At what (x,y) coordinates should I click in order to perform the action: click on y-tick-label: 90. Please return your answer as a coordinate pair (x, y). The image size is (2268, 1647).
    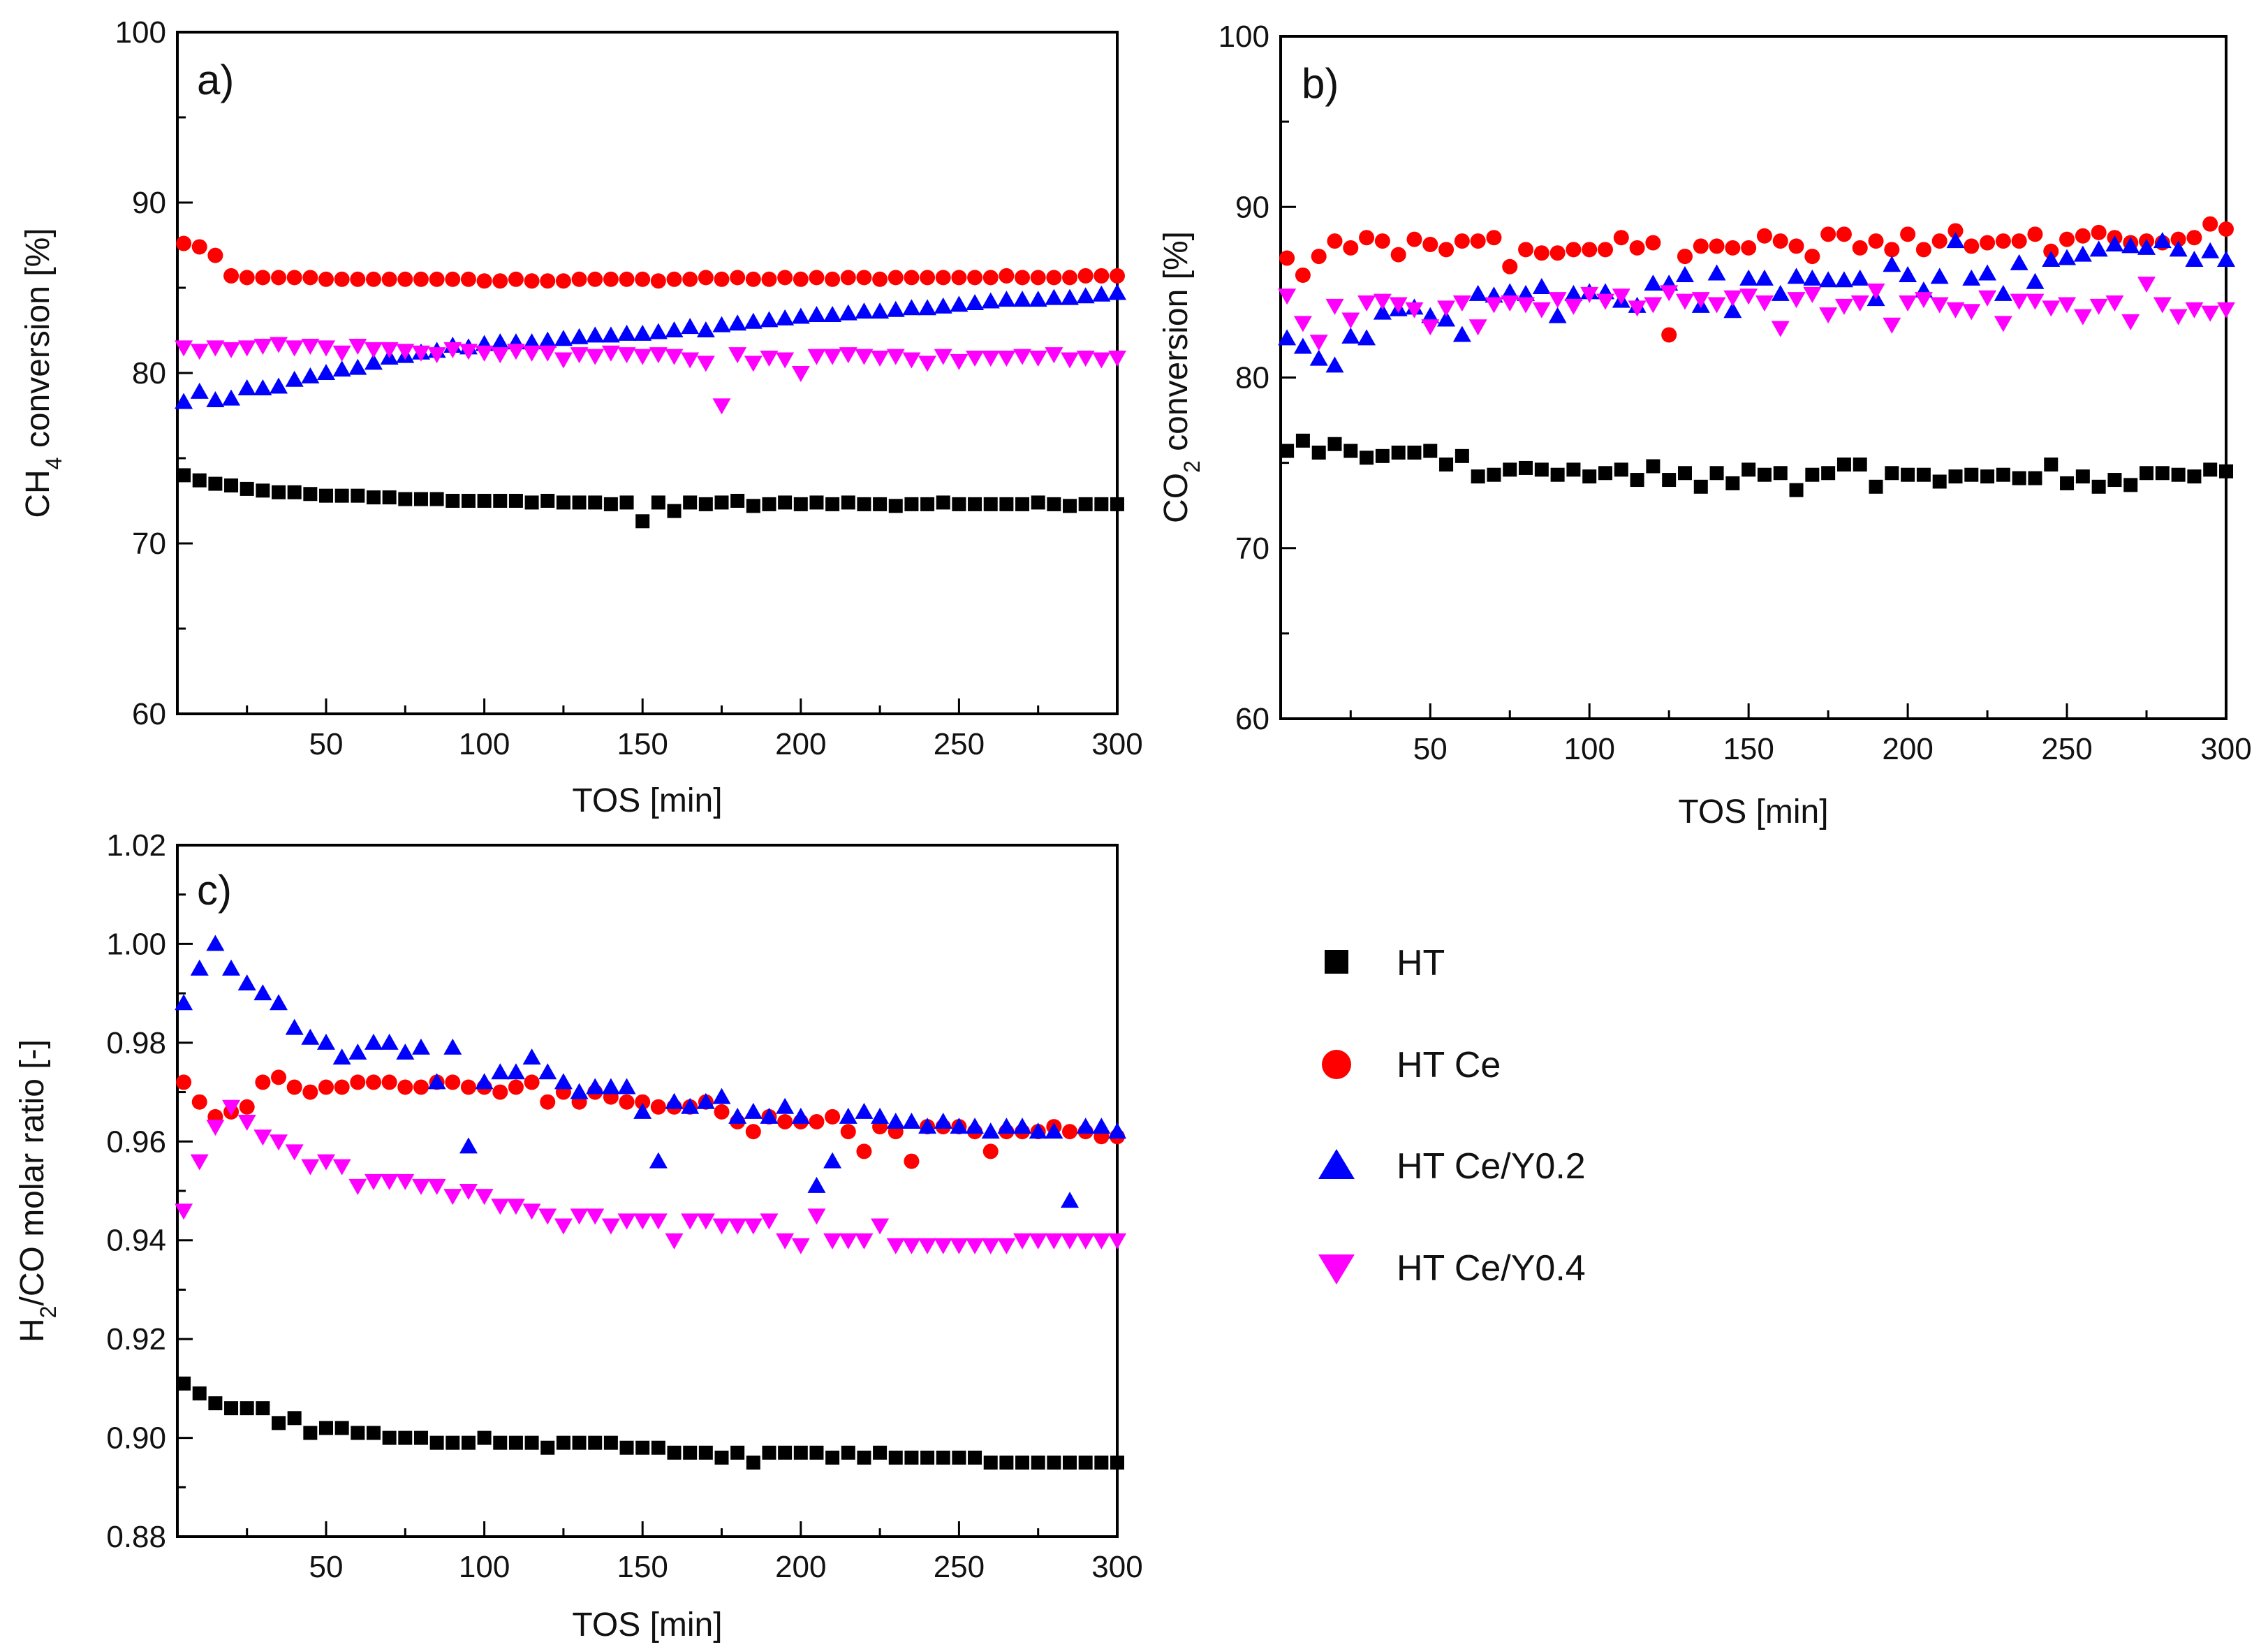
    Looking at the image, I should click on (149, 203).